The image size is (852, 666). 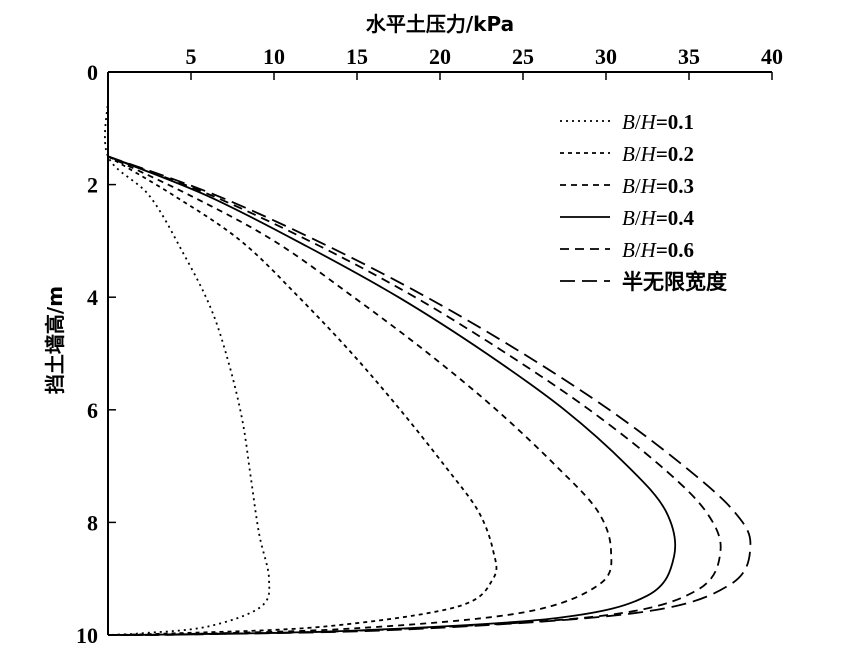 What do you see at coordinates (440, 24) in the screenshot?
I see `x-axis-title: 水平土压力/kPa` at bounding box center [440, 24].